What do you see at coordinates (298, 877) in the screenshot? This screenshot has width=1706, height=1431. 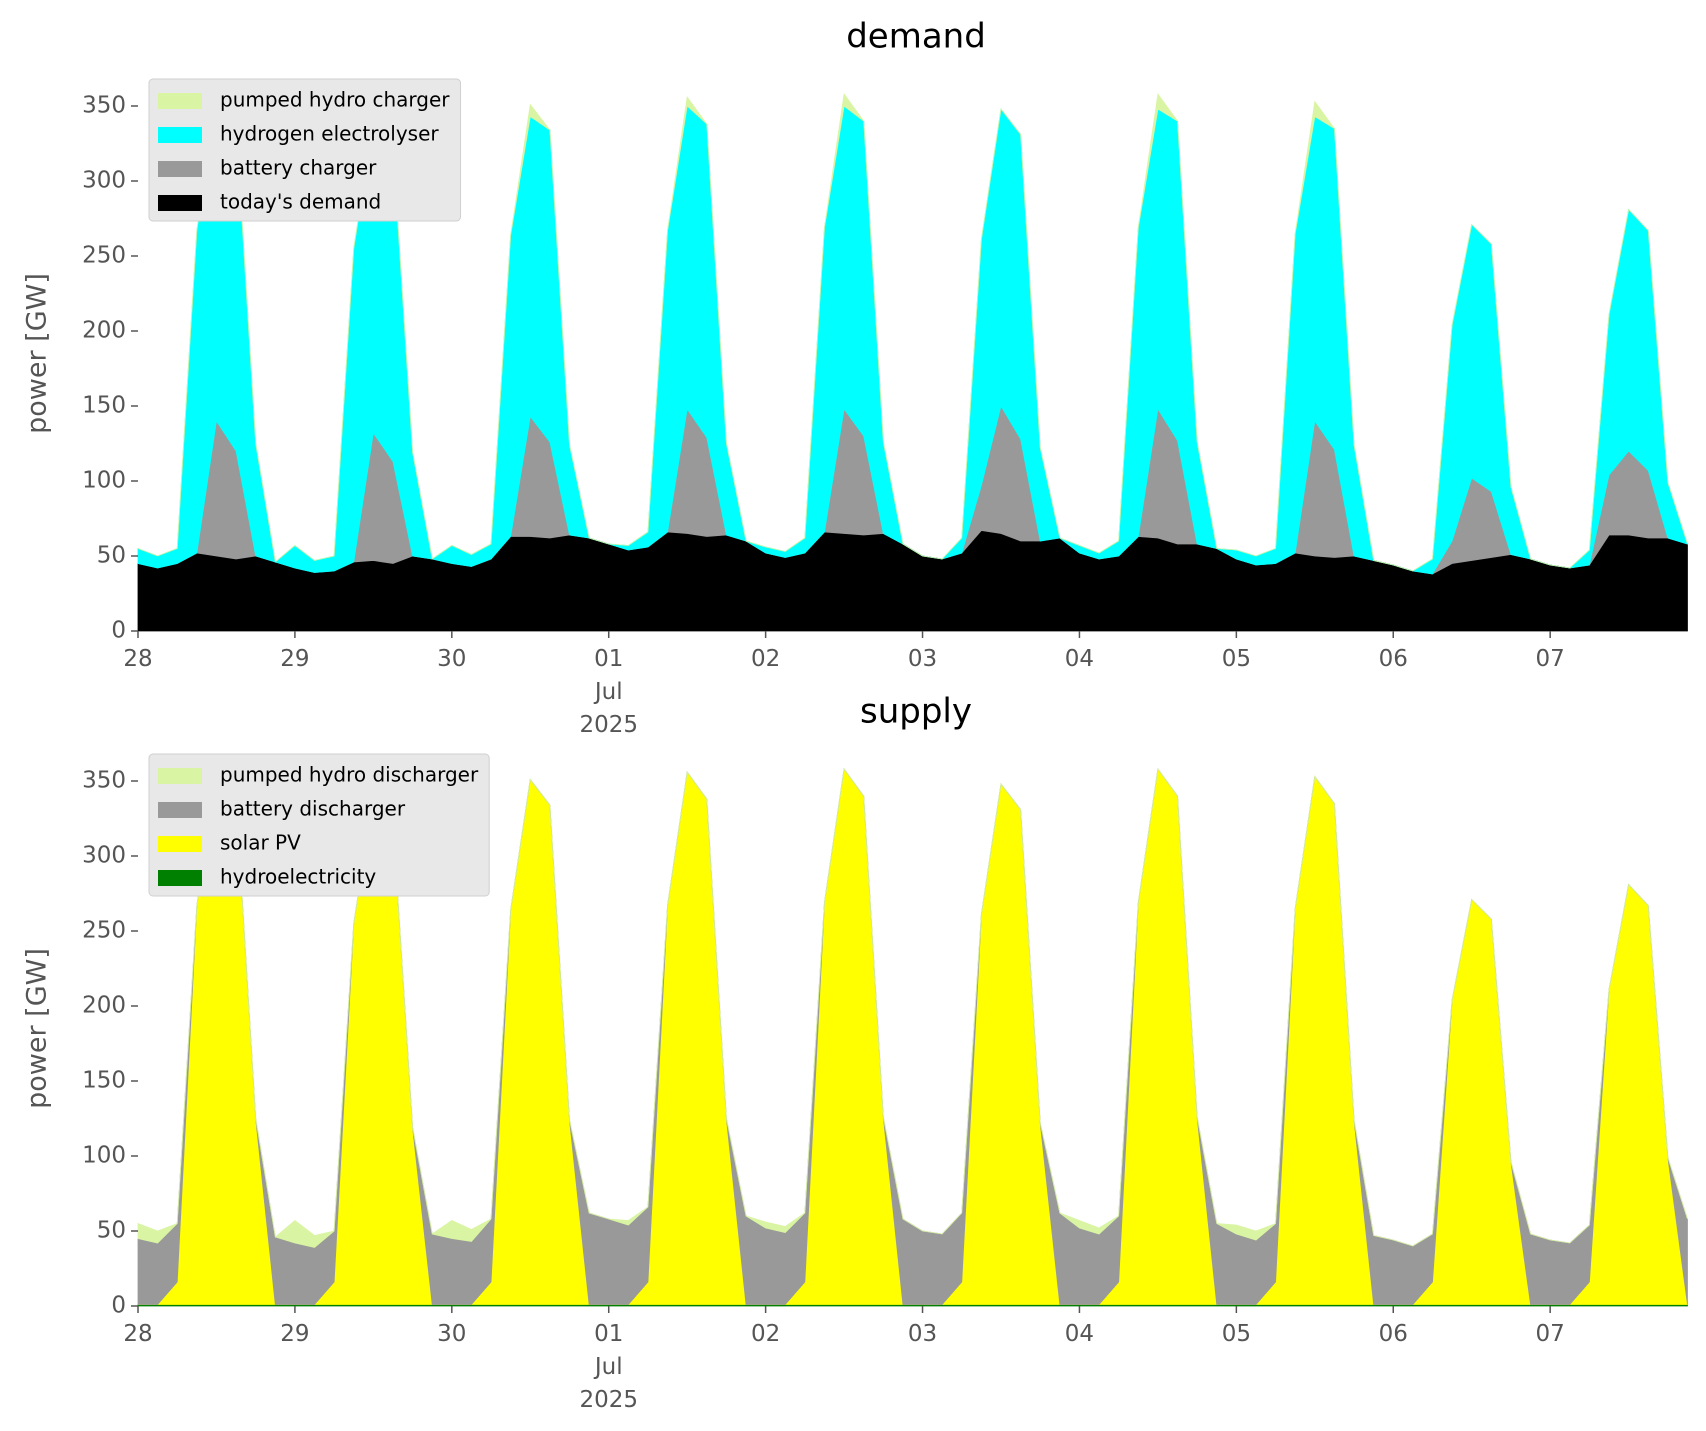 I see `legend-label: hydroelectricity` at bounding box center [298, 877].